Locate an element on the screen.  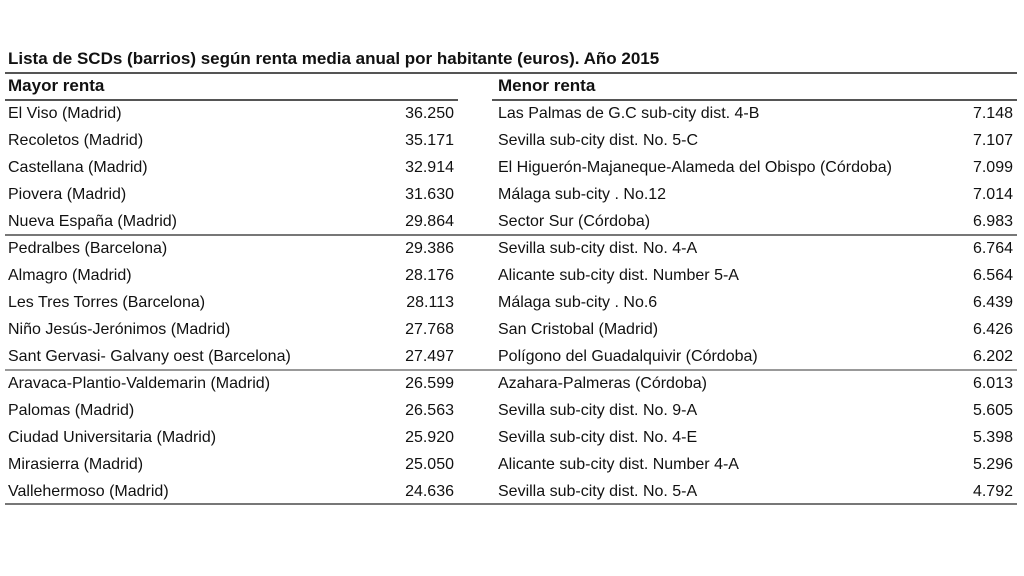
table-row: Sevilla sub-city dist. No. 4-A 6.764 is located at coordinates (755, 248).